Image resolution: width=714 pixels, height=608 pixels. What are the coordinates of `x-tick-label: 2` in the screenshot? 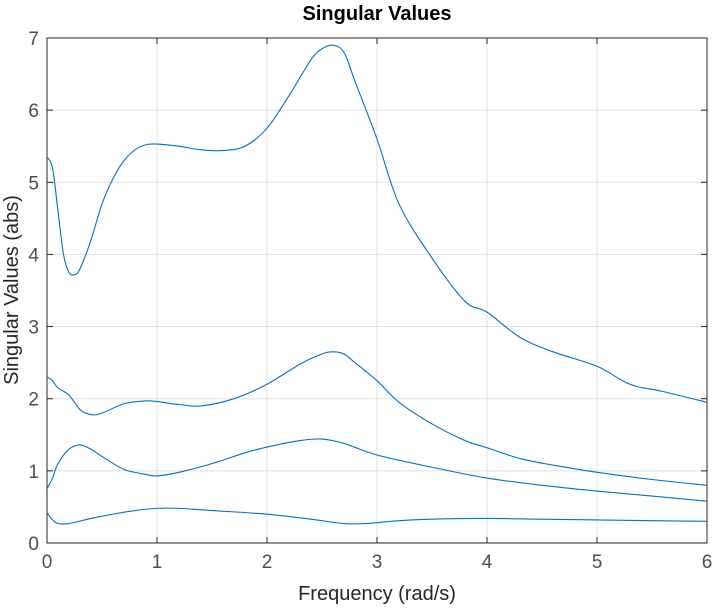 It's located at (267, 562).